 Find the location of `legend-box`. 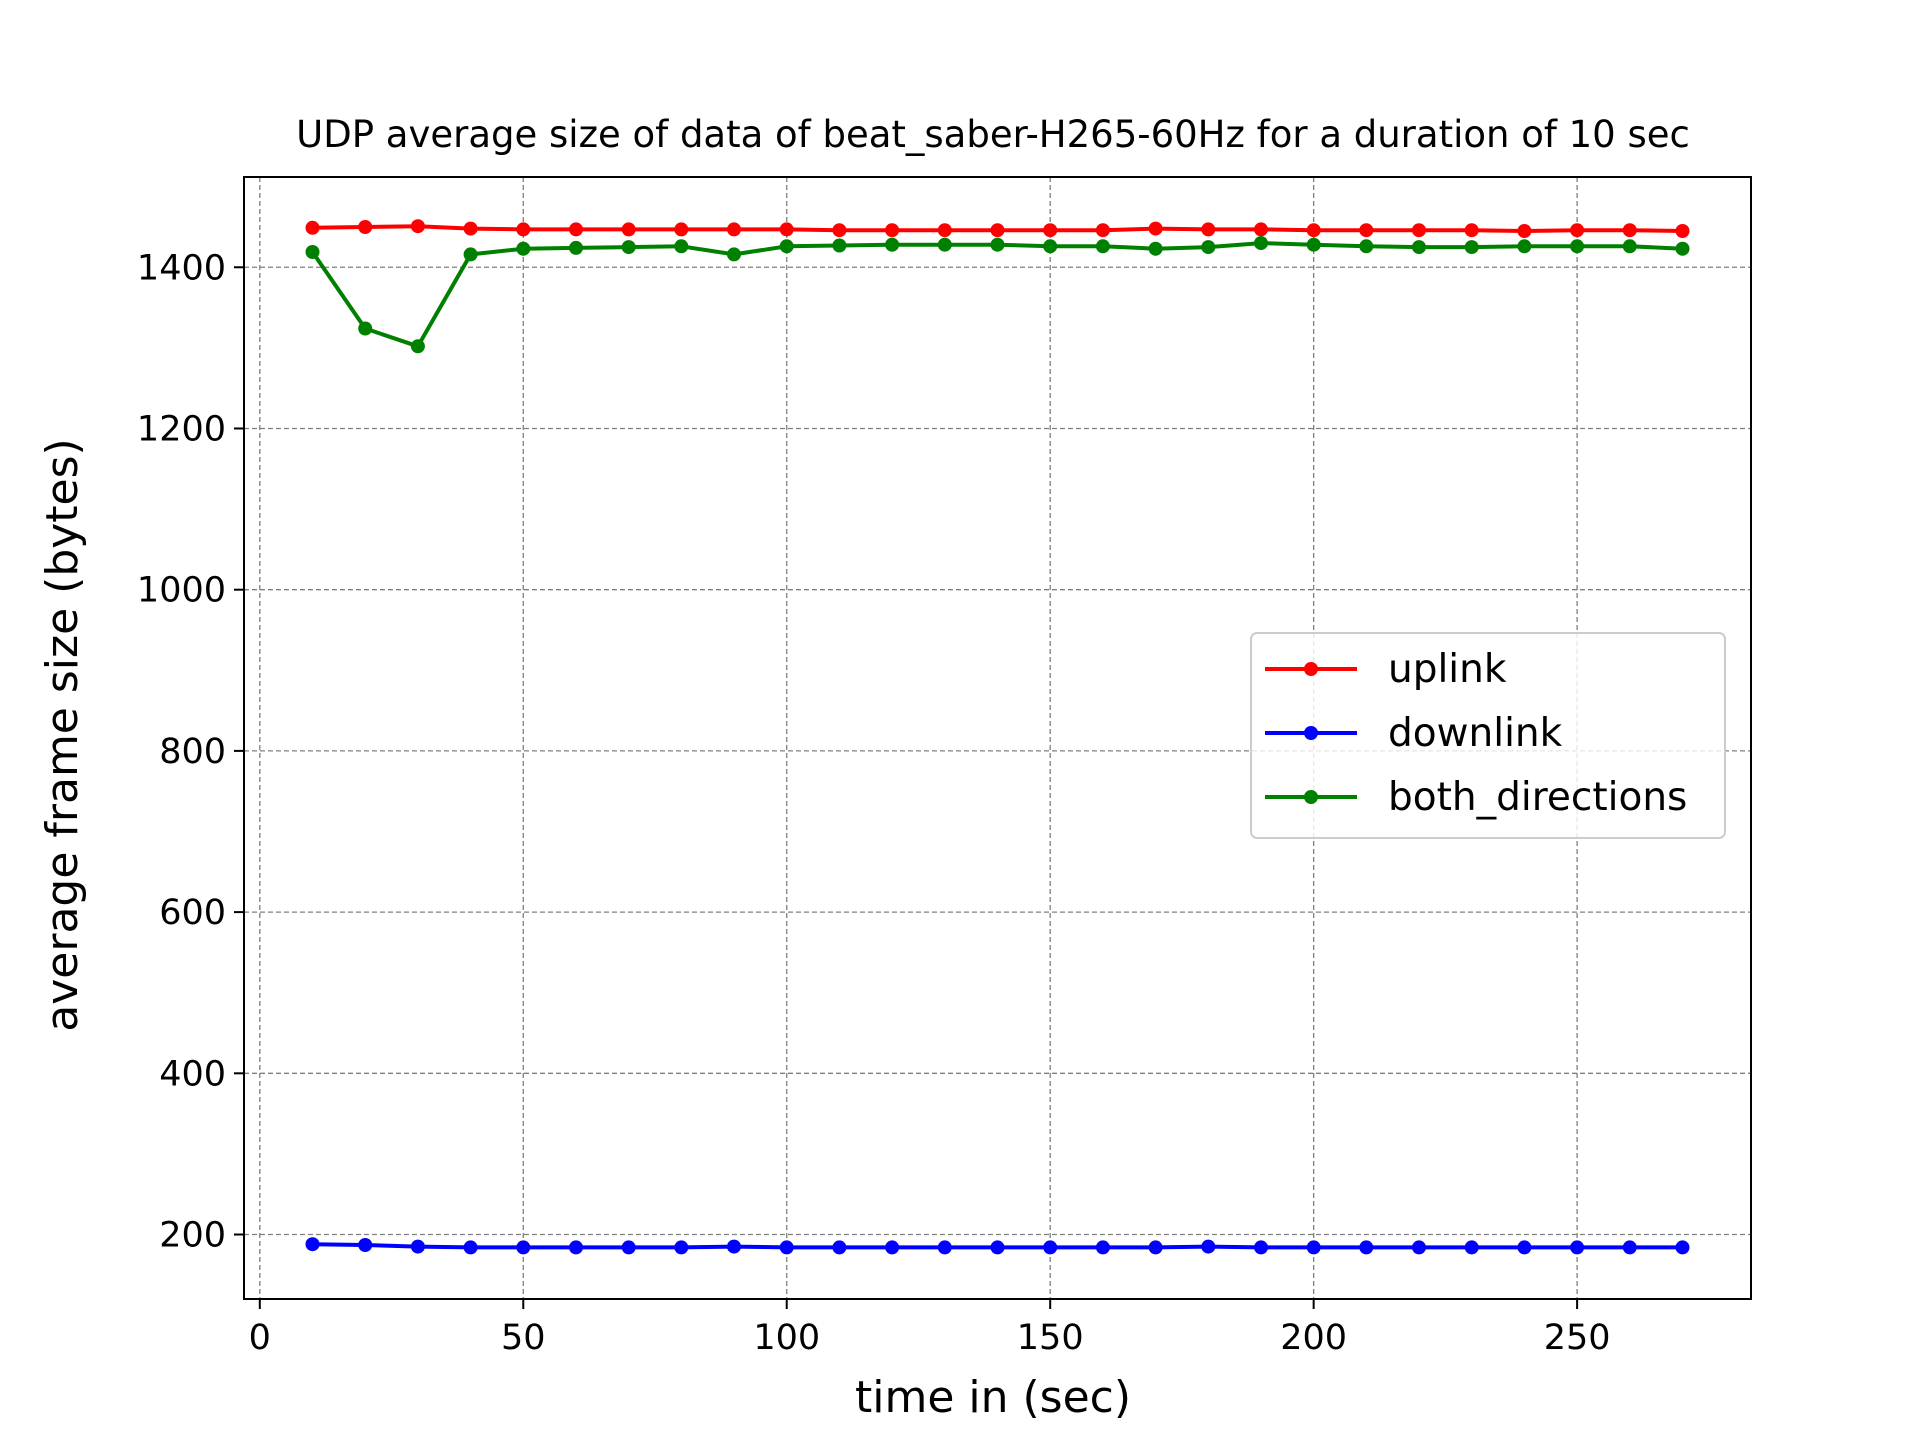

legend-box is located at coordinates (1488, 735).